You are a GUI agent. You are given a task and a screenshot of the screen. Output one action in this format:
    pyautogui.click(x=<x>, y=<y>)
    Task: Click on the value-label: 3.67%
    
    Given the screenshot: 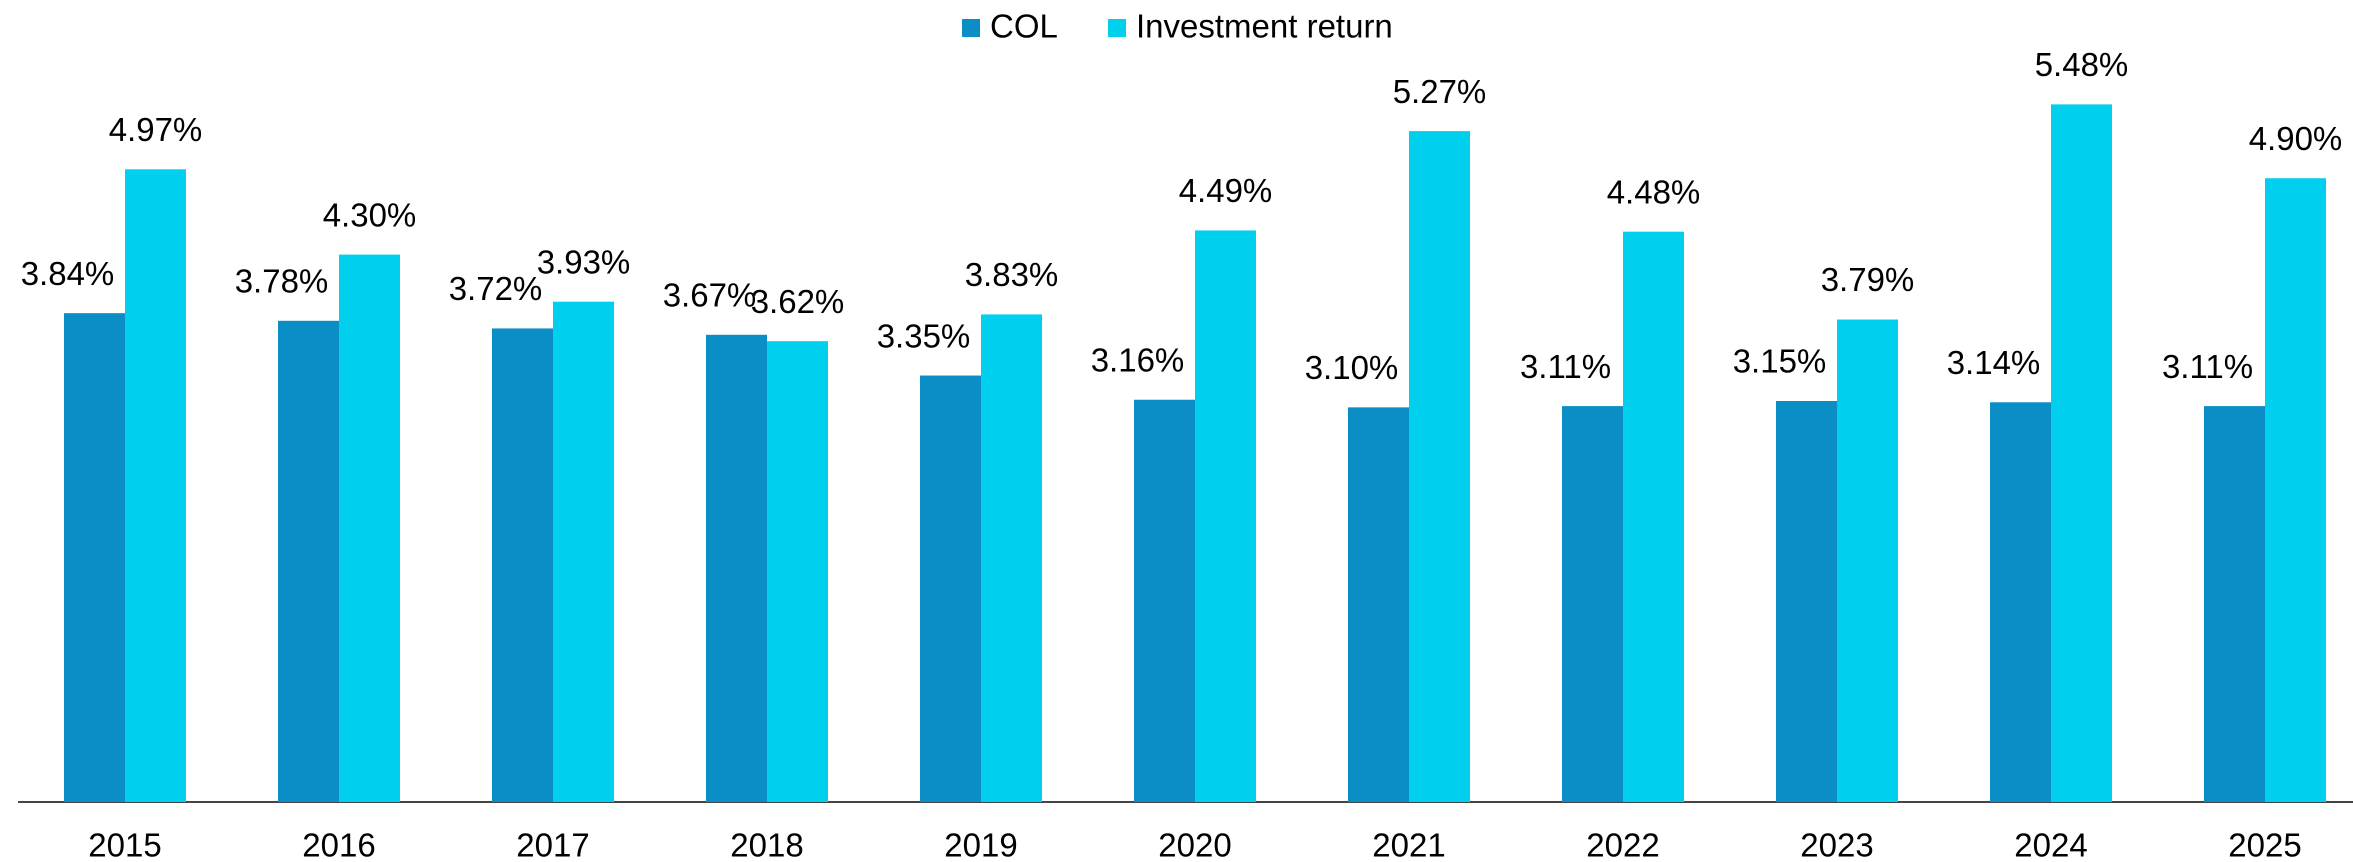 What is the action you would take?
    pyautogui.click(x=710, y=295)
    